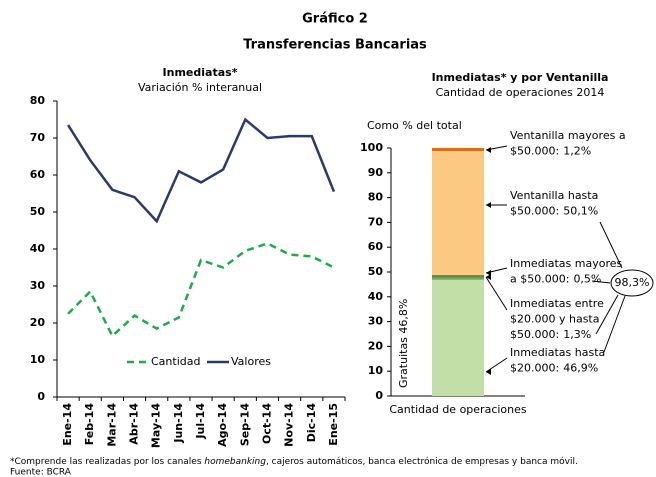  What do you see at coordinates (200, 421) in the screenshot?
I see `x-tick-label: Jul-14` at bounding box center [200, 421].